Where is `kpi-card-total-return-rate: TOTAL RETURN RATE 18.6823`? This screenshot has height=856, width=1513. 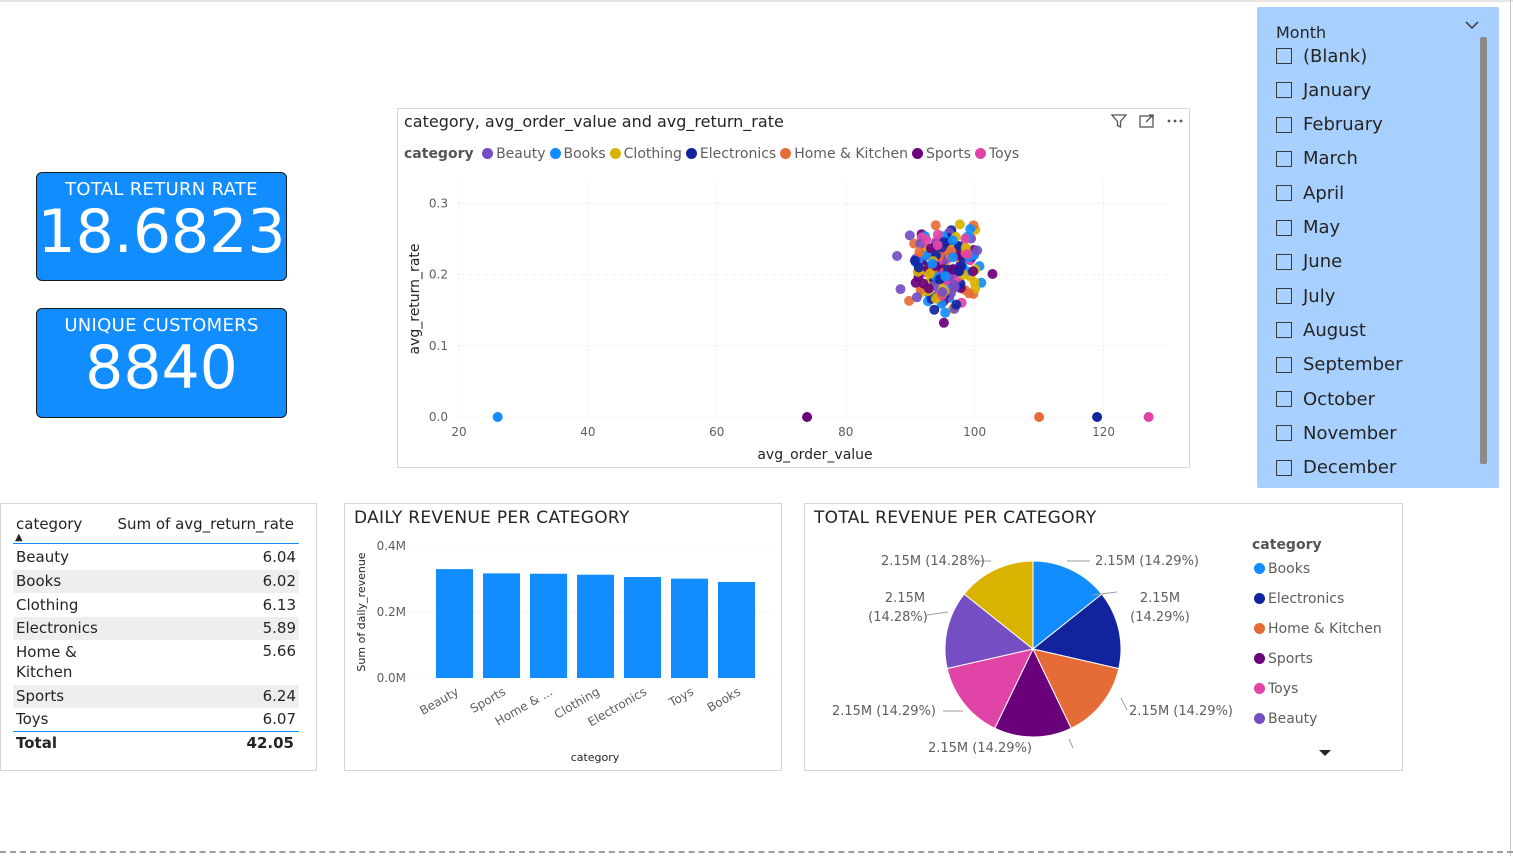 kpi-card-total-return-rate: TOTAL RETURN RATE 18.6823 is located at coordinates (161, 226).